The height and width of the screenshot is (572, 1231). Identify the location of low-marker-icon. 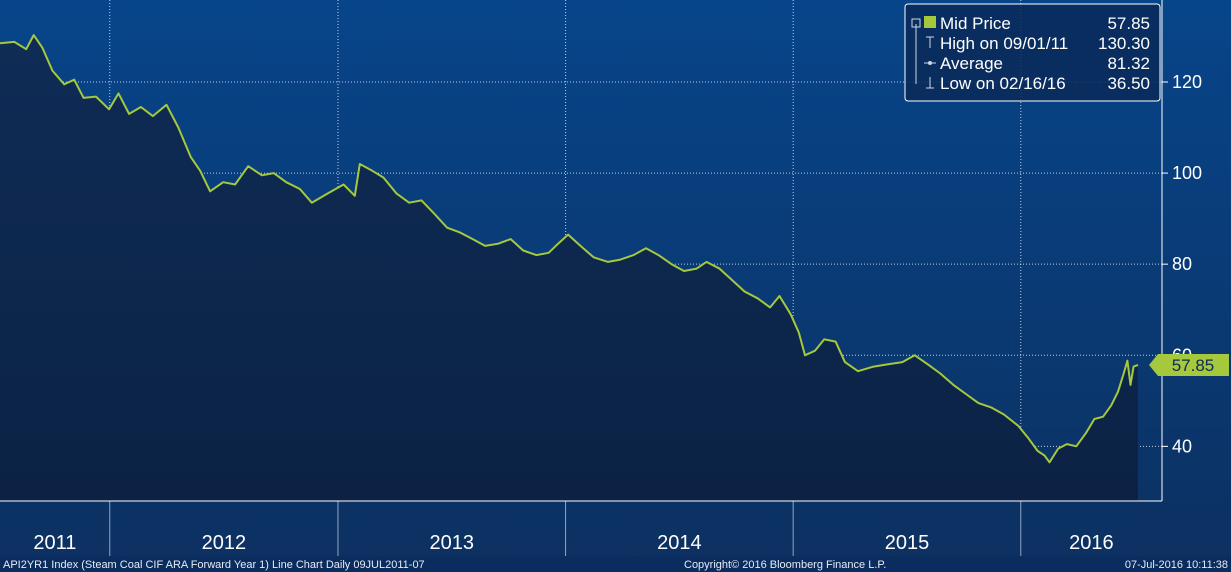
(930, 83).